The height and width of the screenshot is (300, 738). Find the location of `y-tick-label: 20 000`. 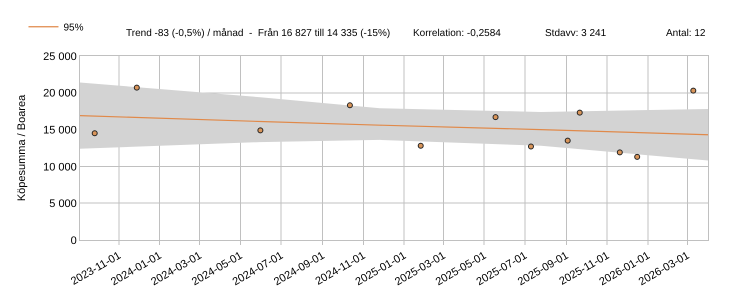

y-tick-label: 20 000 is located at coordinates (60, 94).